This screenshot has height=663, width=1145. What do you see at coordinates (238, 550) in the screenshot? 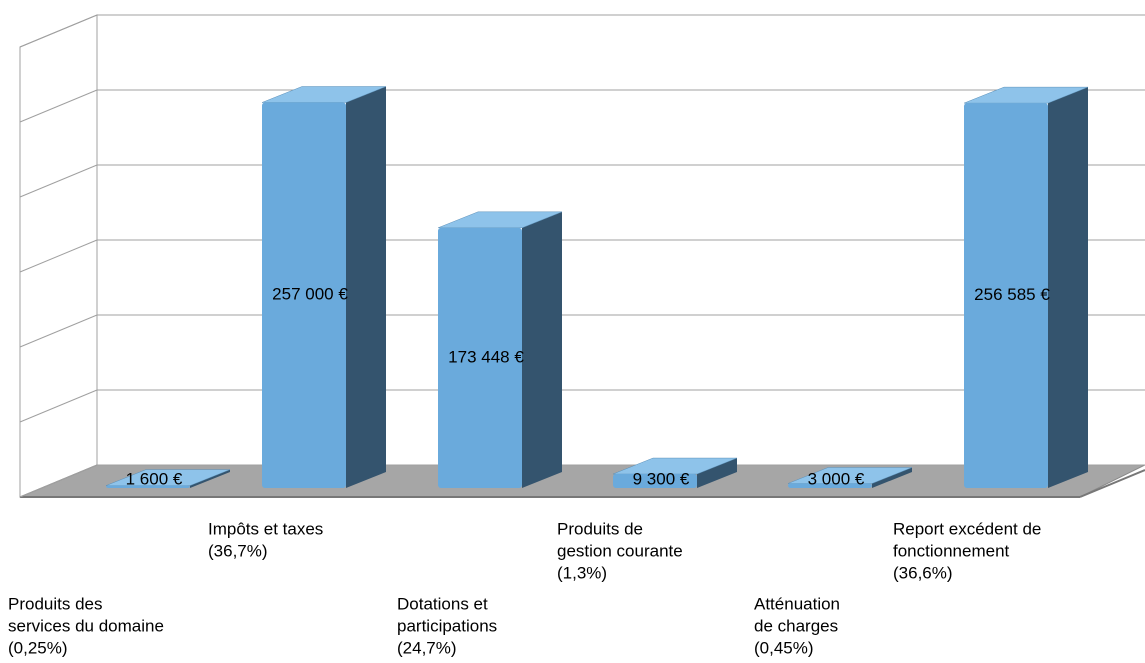
I see `x-tick-label: (36,7%)` at bounding box center [238, 550].